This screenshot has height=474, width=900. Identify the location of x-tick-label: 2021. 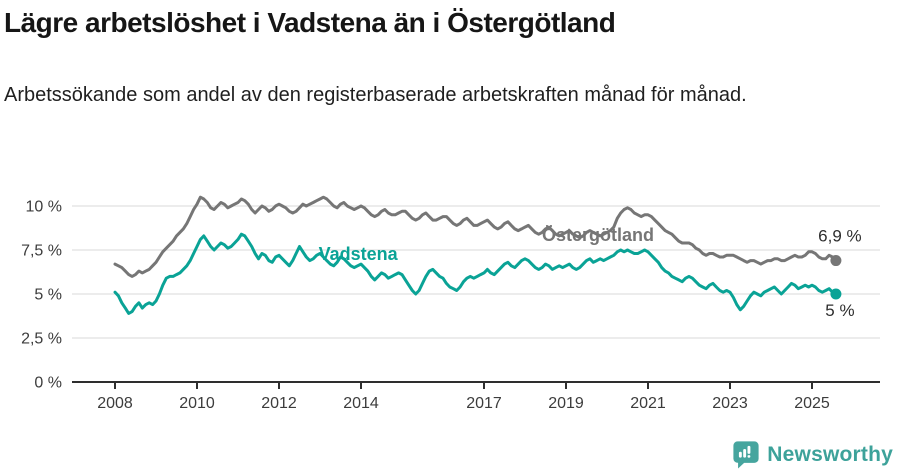
(648, 403).